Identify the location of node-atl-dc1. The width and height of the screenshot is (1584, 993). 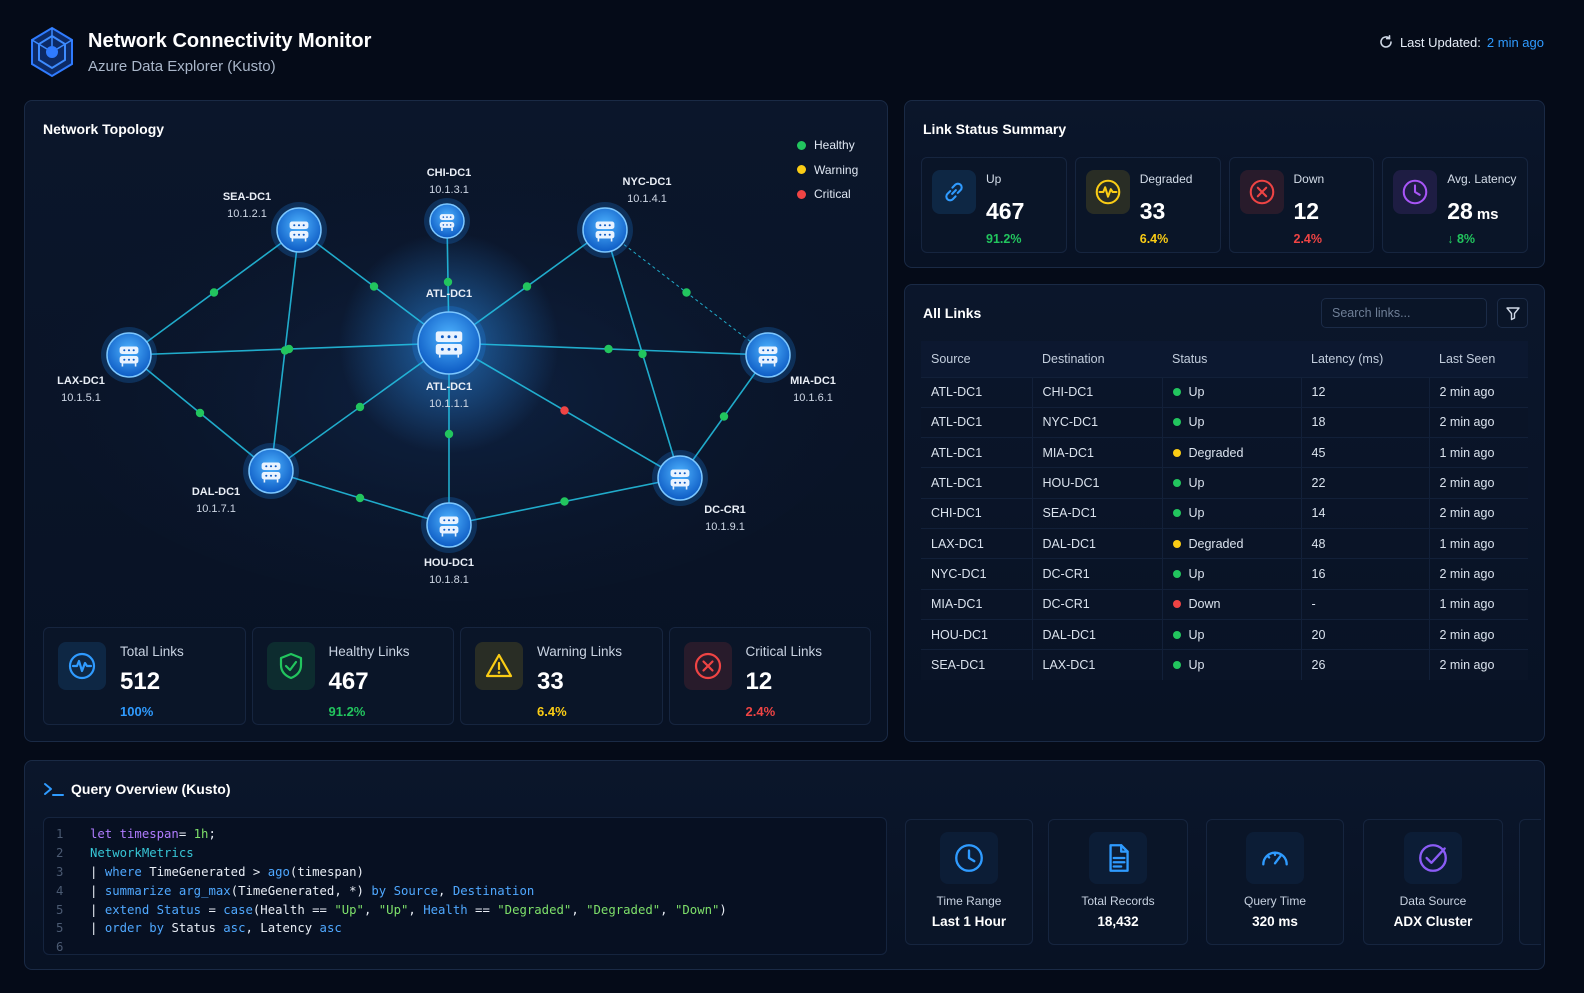
(449, 343).